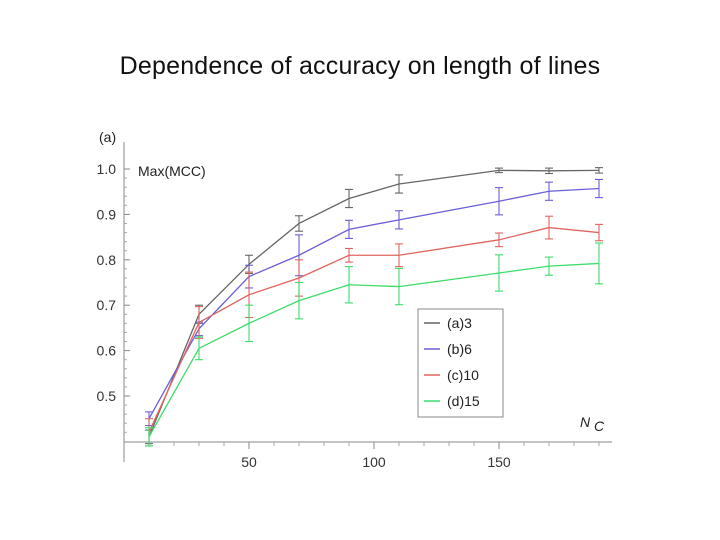  I want to click on x-tick-label: 100, so click(374, 462).